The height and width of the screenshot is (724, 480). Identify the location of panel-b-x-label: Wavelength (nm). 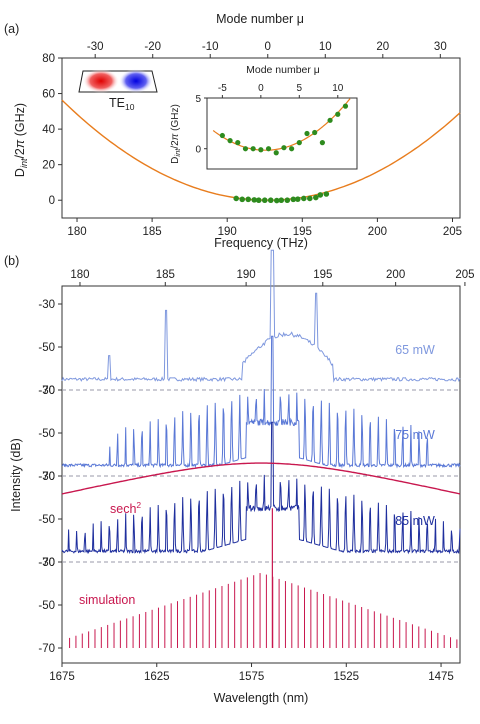
(261, 698).